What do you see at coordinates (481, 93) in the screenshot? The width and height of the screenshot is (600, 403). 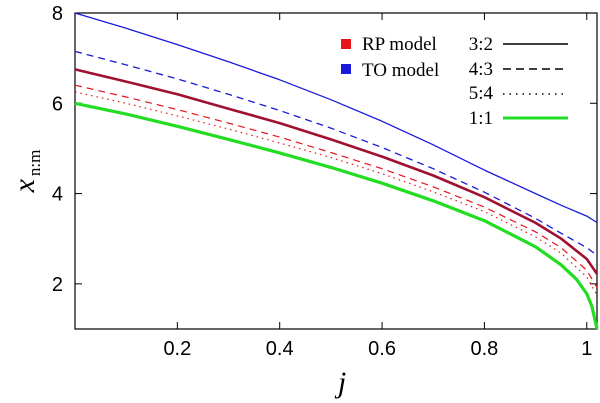 I see `legend-label-5-4: 5:4` at bounding box center [481, 93].